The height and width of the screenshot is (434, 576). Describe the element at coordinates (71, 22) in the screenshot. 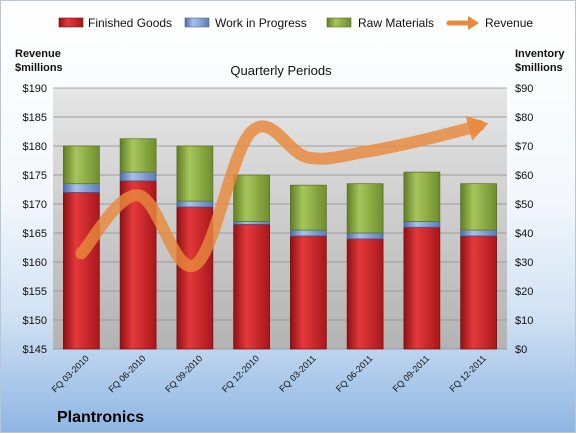

I see `legend-swatch-finished-goods` at that location.